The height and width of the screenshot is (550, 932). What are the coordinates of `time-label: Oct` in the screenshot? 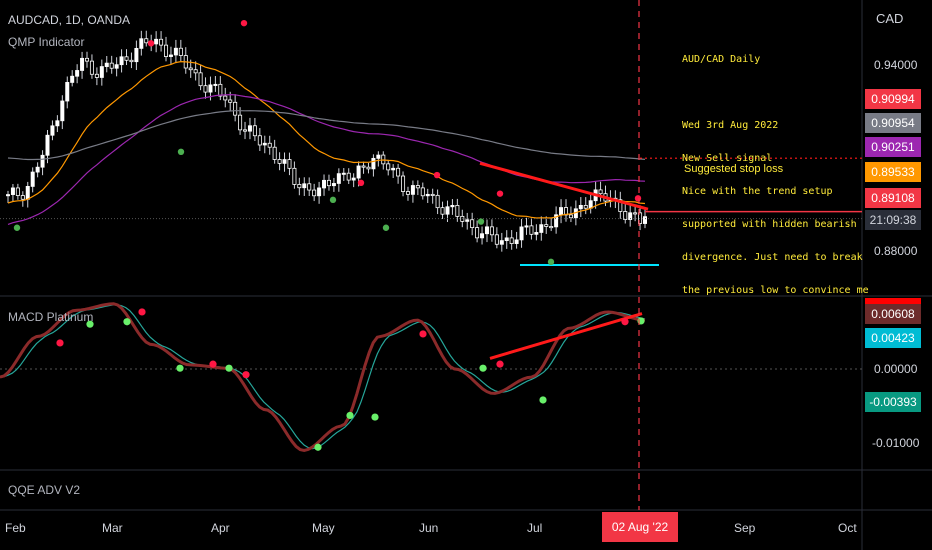 It's located at (847, 528).